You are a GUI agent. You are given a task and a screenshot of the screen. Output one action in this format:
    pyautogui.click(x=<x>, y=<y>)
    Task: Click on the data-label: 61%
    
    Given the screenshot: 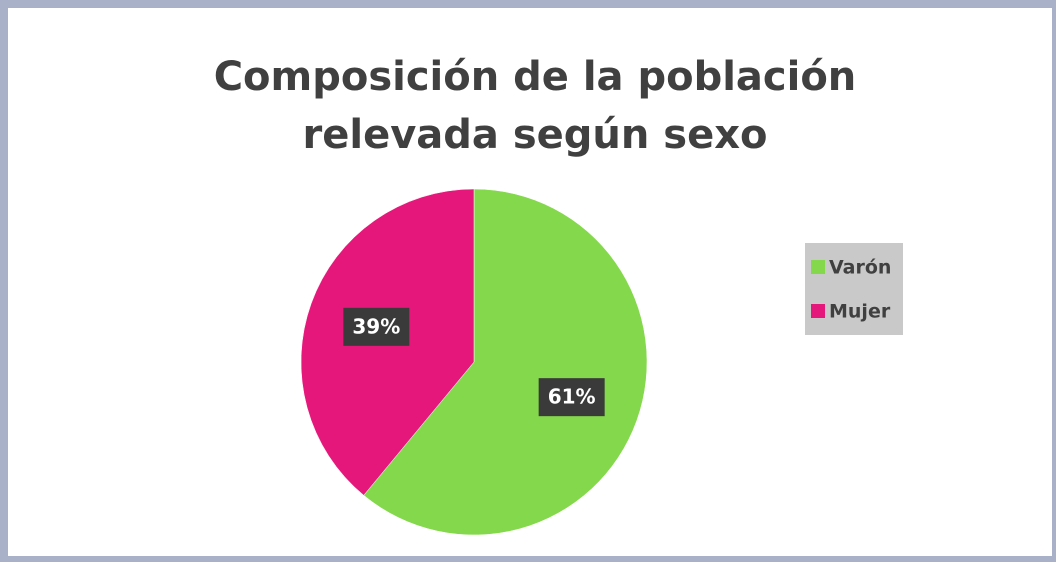 What is the action you would take?
    pyautogui.click(x=572, y=397)
    